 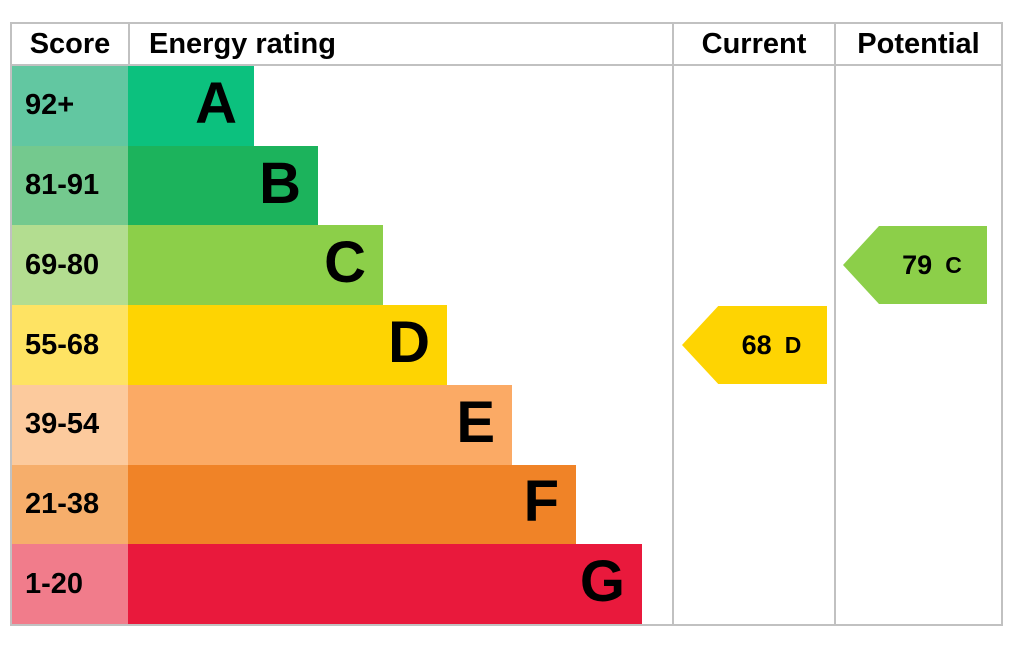 What do you see at coordinates (917, 264) in the screenshot?
I see `potential-score-value: 79` at bounding box center [917, 264].